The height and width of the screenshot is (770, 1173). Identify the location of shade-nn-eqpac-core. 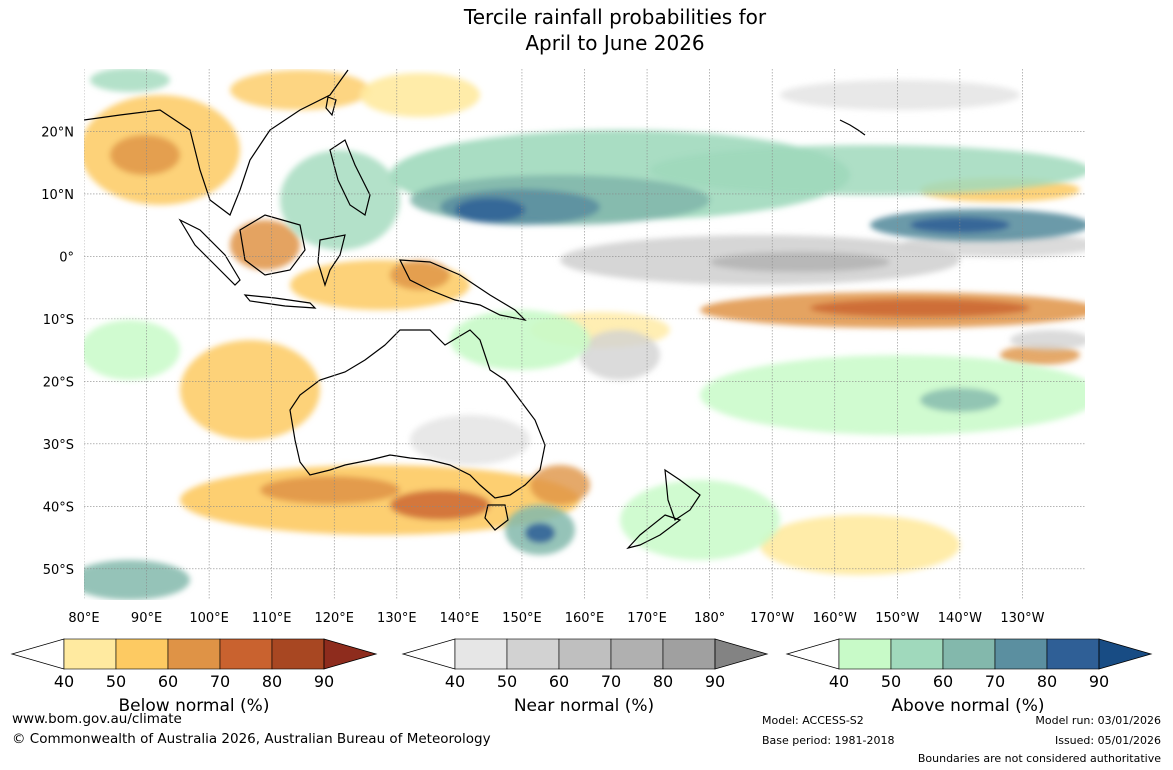
(800, 262).